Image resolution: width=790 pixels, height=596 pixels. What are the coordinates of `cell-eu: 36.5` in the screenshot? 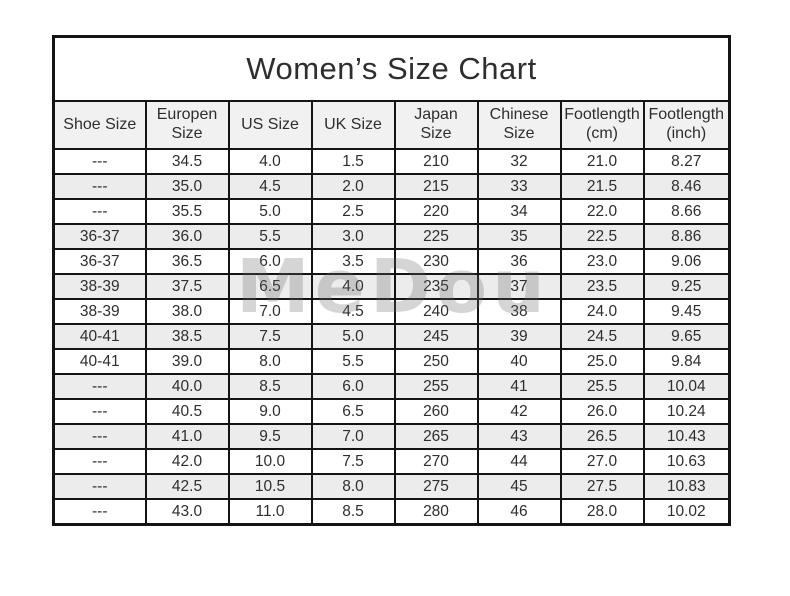 It's located at (187, 261).